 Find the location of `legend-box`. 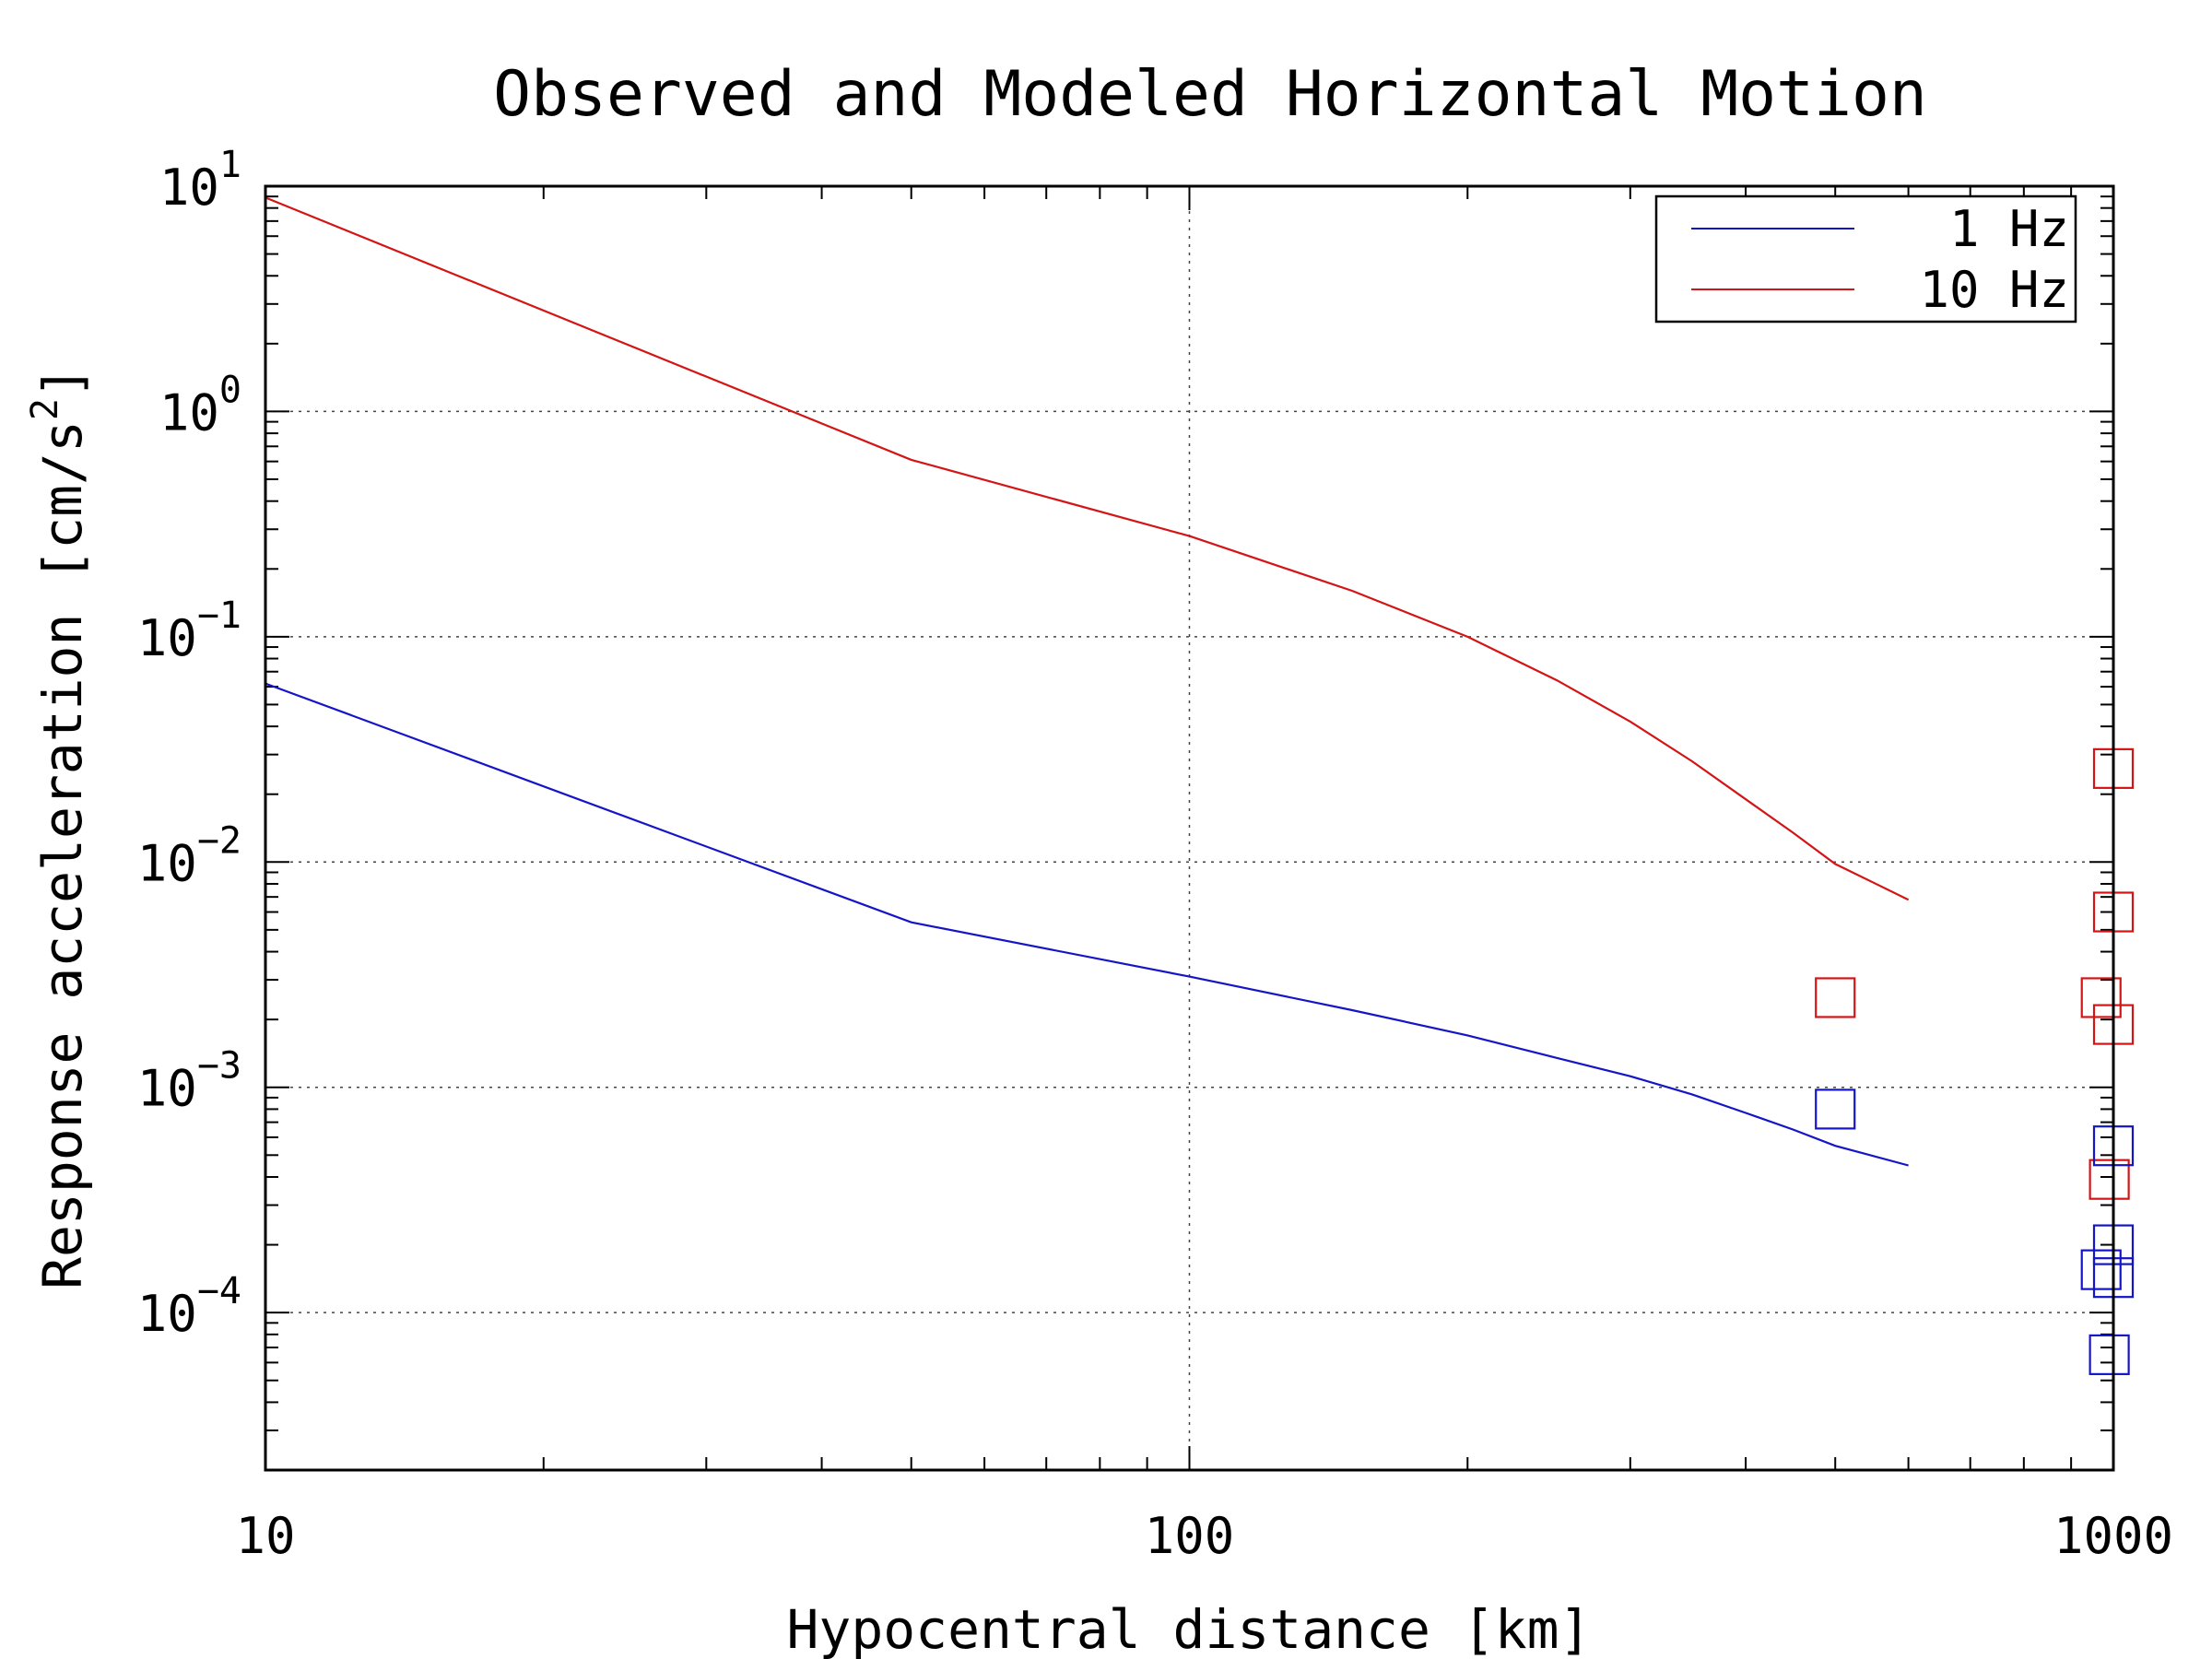

legend-box is located at coordinates (1865, 259).